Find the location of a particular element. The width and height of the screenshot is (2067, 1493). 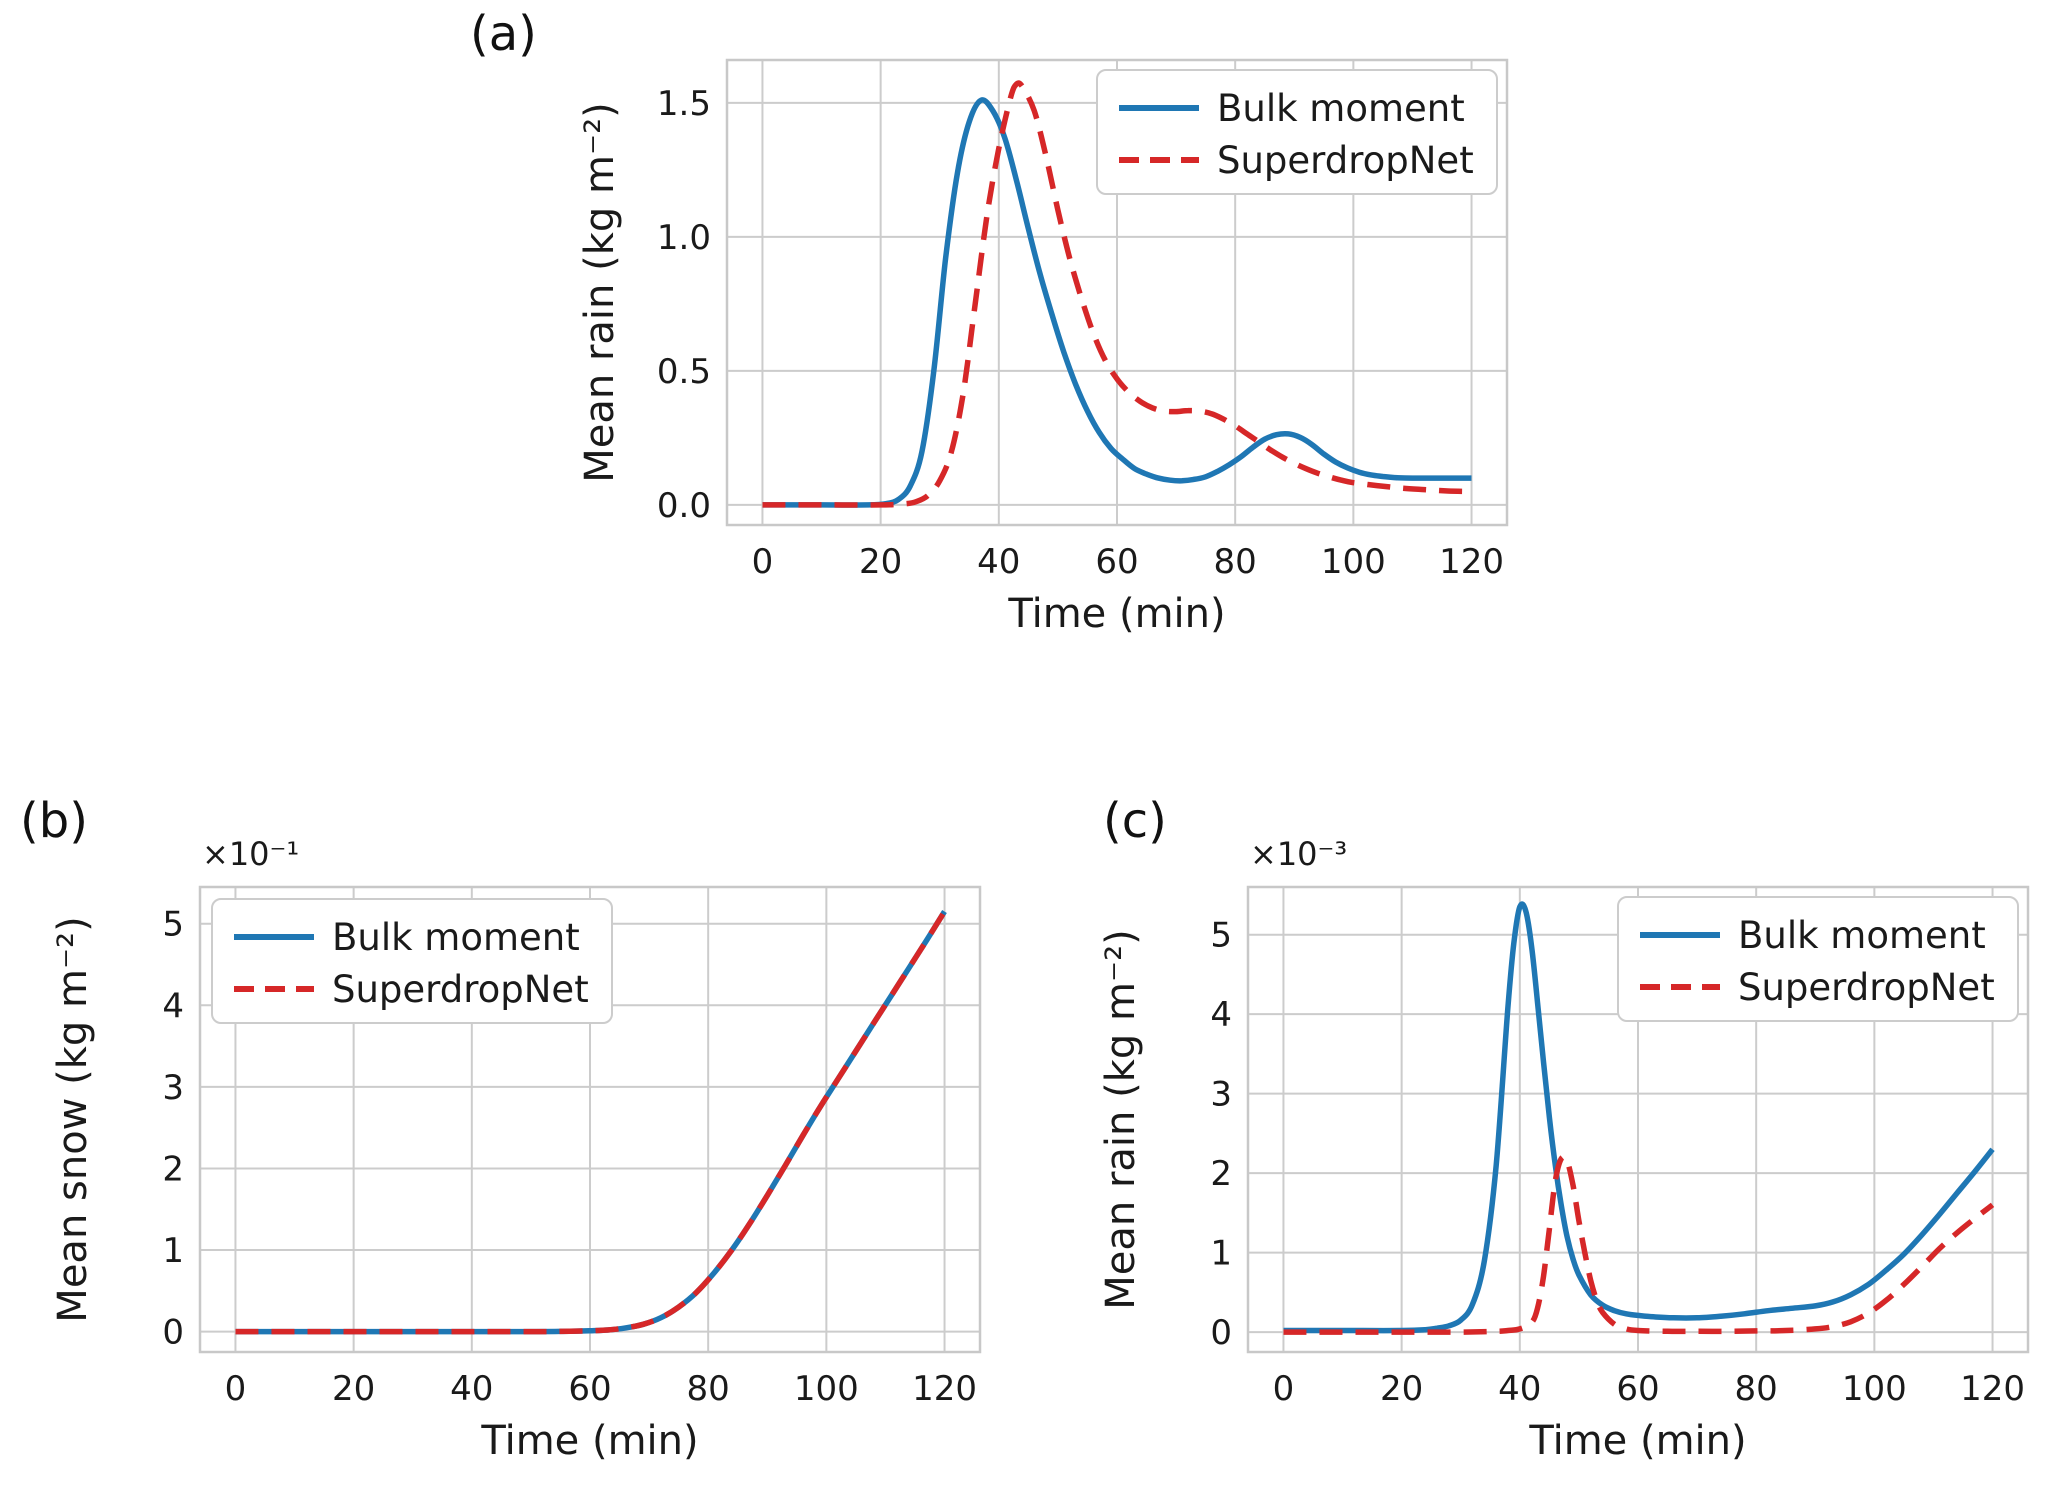

y-axis-offset-text: ×10⁻¹ is located at coordinates (250, 854).